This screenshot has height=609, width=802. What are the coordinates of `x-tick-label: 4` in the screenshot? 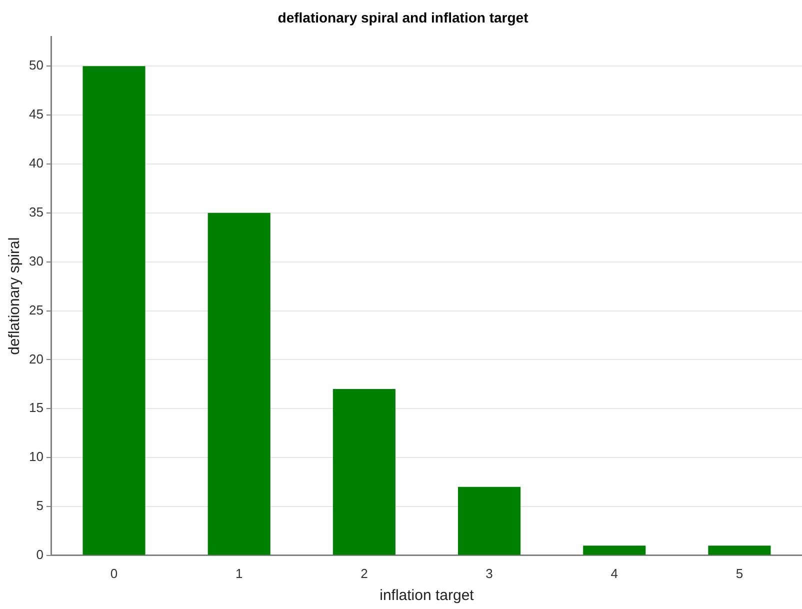 It's located at (614, 573).